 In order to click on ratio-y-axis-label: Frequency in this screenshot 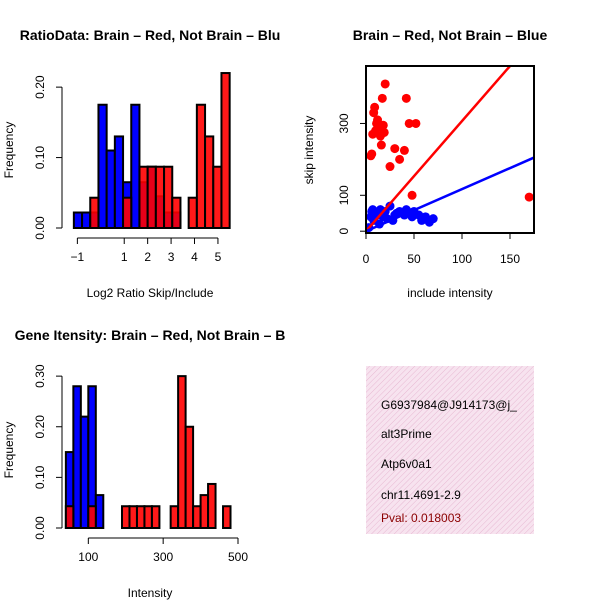, I will do `click(9, 150)`.